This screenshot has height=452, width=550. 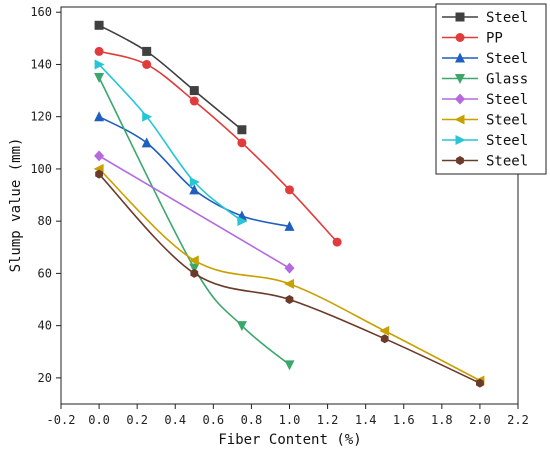 I want to click on x-tick-label: 1.8, so click(x=442, y=420).